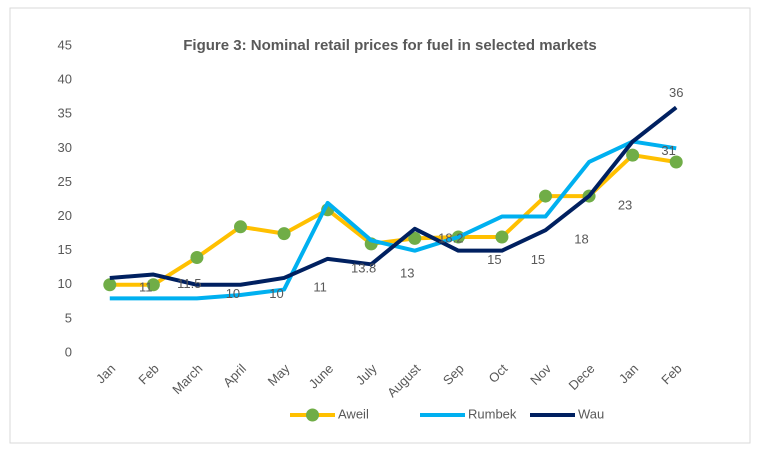  What do you see at coordinates (591, 413) in the screenshot?
I see `legend-label: Wau` at bounding box center [591, 413].